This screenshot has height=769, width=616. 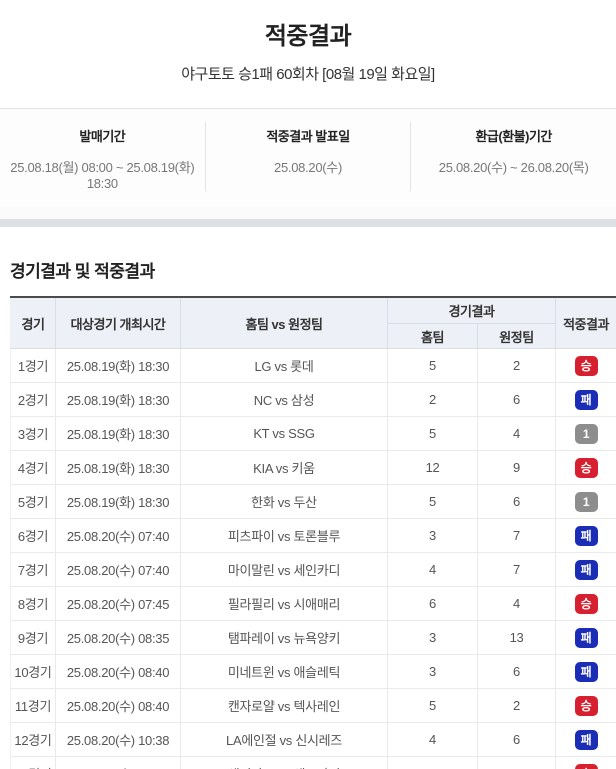 What do you see at coordinates (284, 762) in the screenshot?
I see `matchup-cell: 샌디파드 vs 샌프자이` at bounding box center [284, 762].